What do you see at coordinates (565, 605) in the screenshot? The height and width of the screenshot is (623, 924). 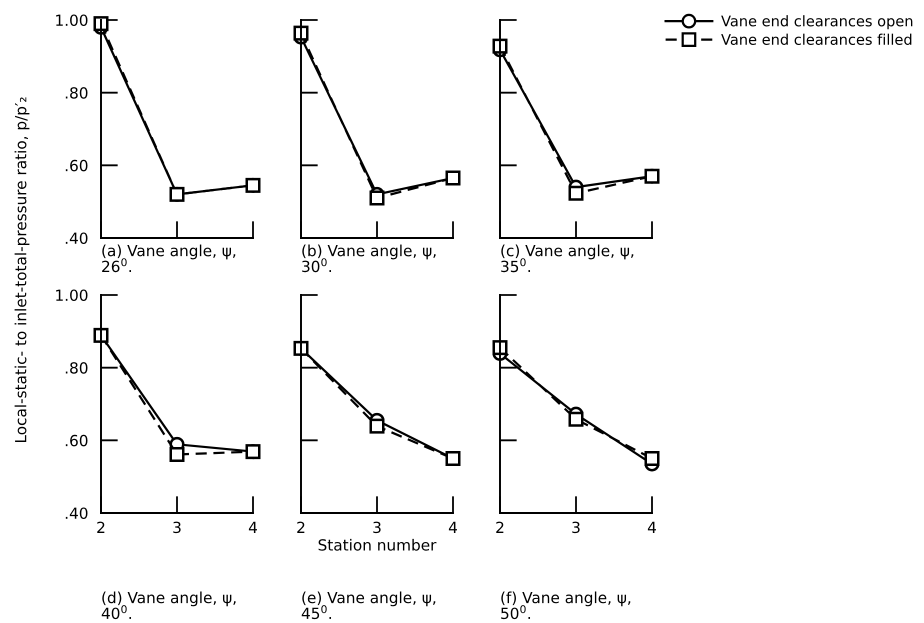 I see `text: (f) Vane angle, ψ, 50$^{0}$.` at bounding box center [565, 605].